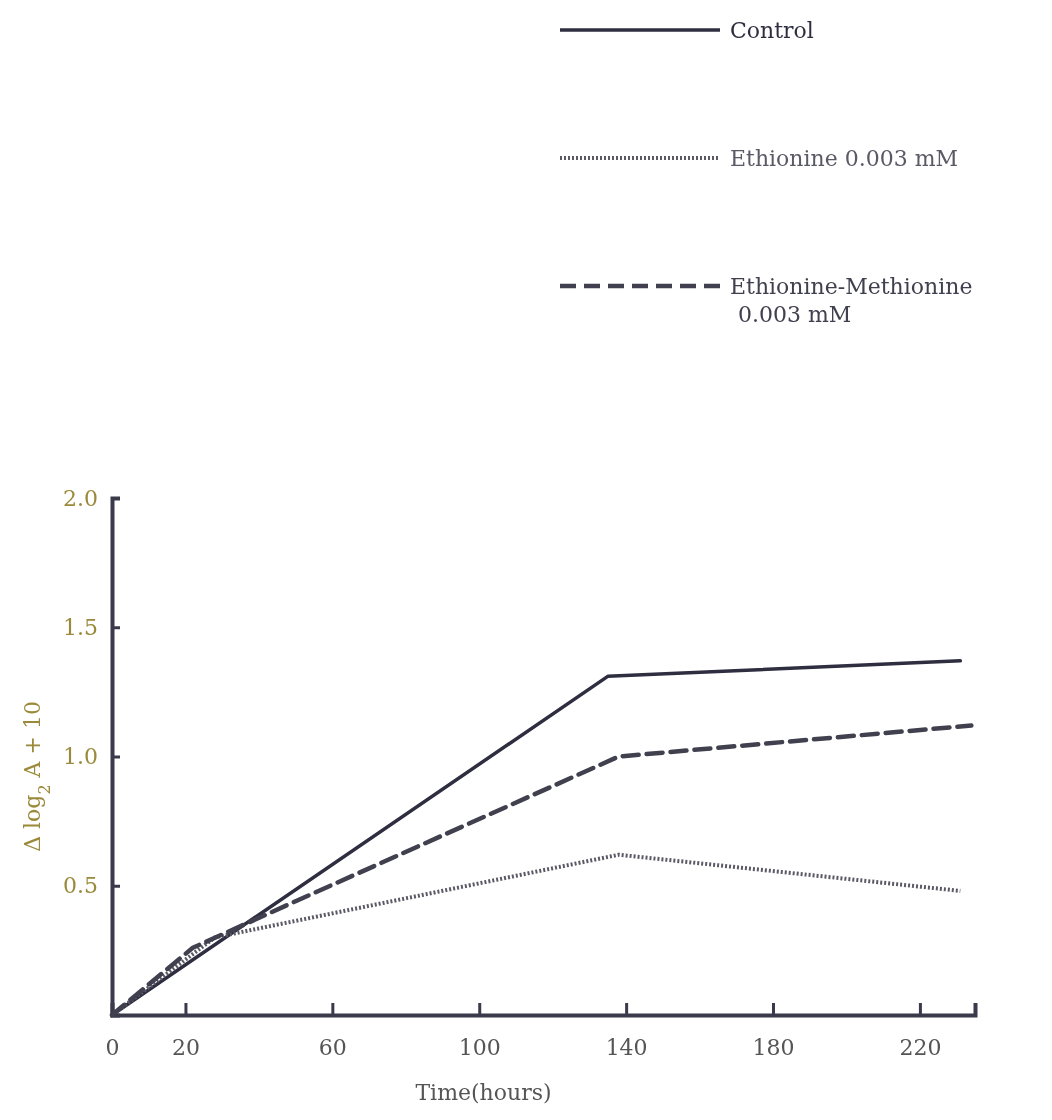  What do you see at coordinates (332, 1047) in the screenshot?
I see `x-tick-label: 60` at bounding box center [332, 1047].